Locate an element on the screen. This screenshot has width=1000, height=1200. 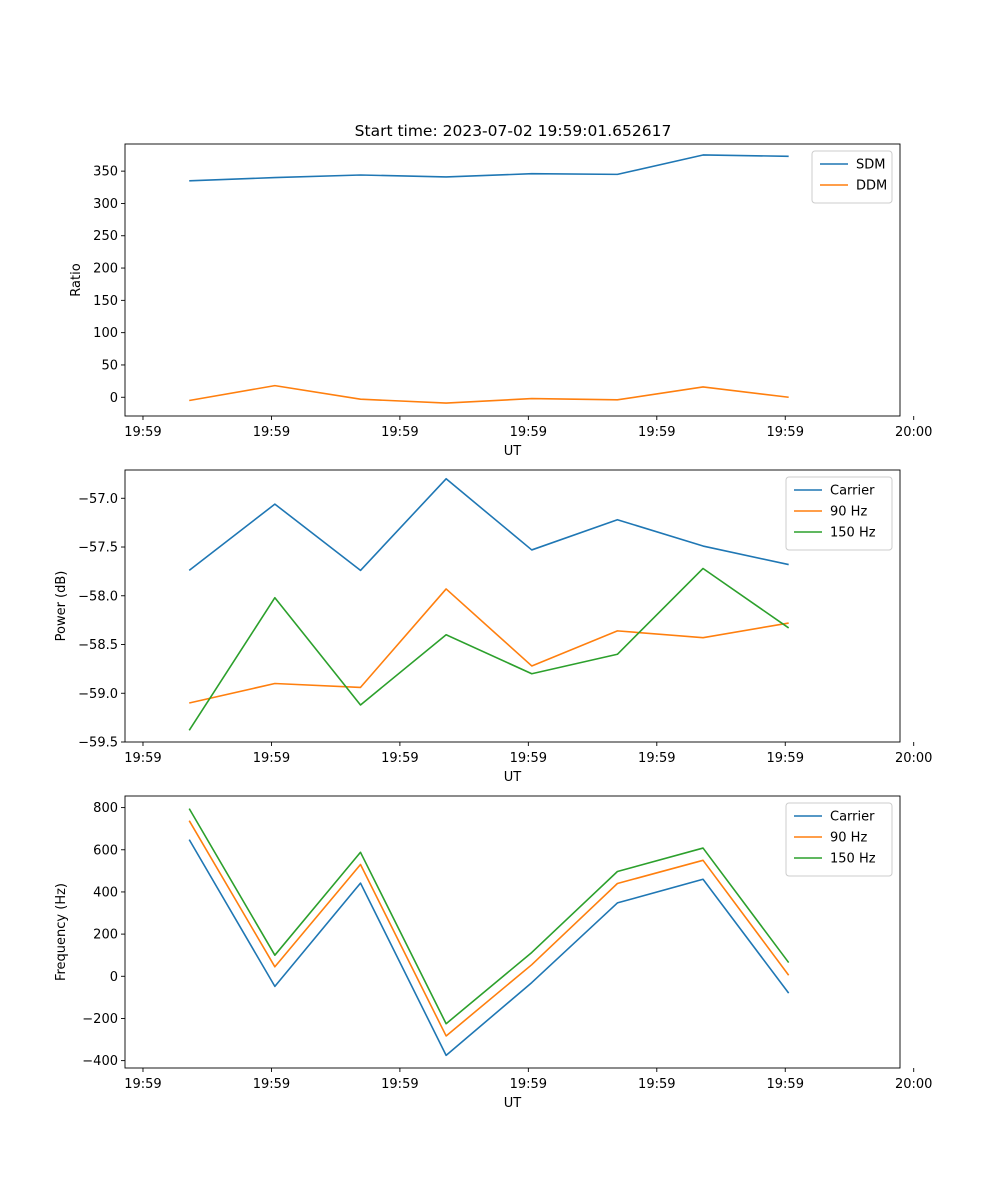
figure-title: Start time: 2023-07-02 19:59:01.652617 is located at coordinates (513, 131).